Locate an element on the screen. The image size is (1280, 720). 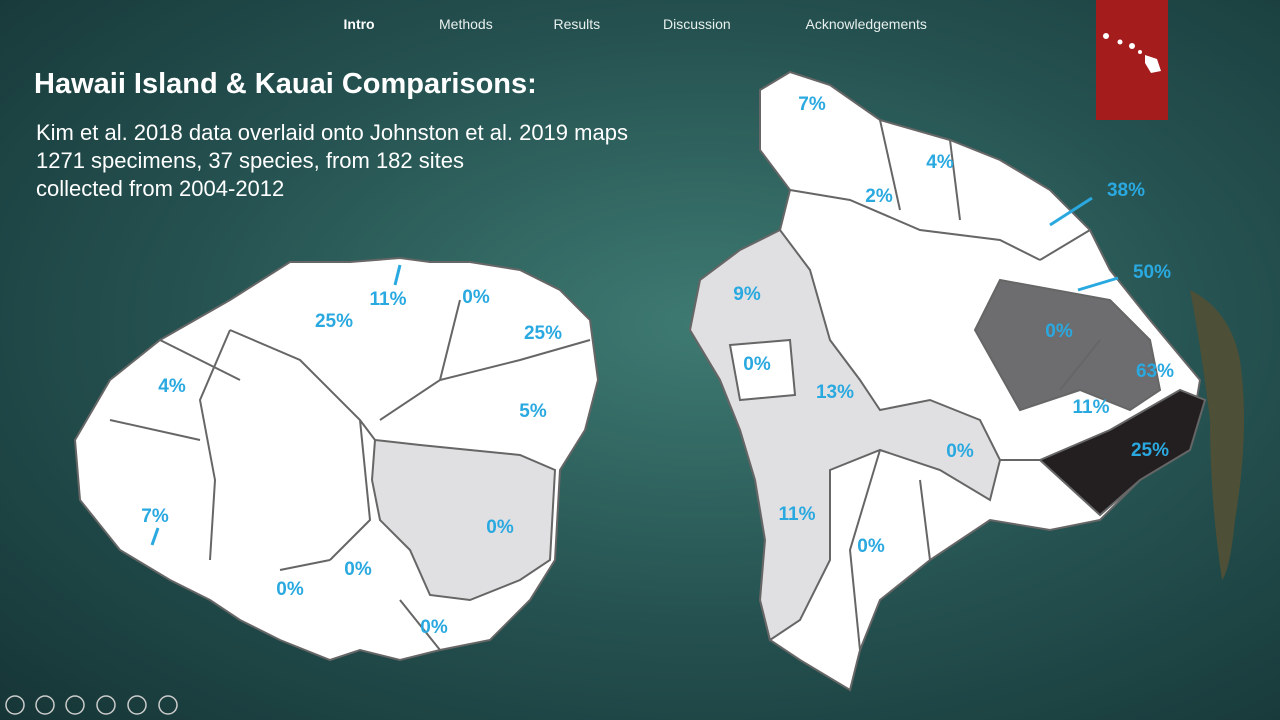
hawaii-subregion is located at coordinates (762, 370).